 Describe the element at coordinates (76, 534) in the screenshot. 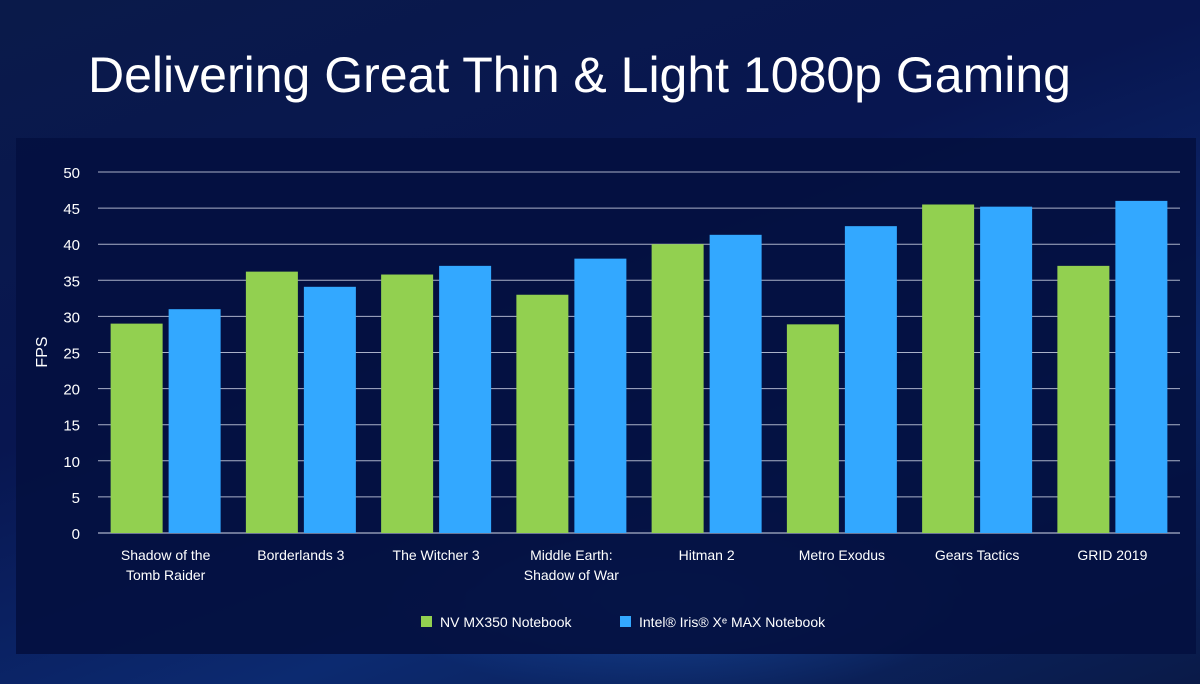

I see `y-tick-label: 0` at that location.